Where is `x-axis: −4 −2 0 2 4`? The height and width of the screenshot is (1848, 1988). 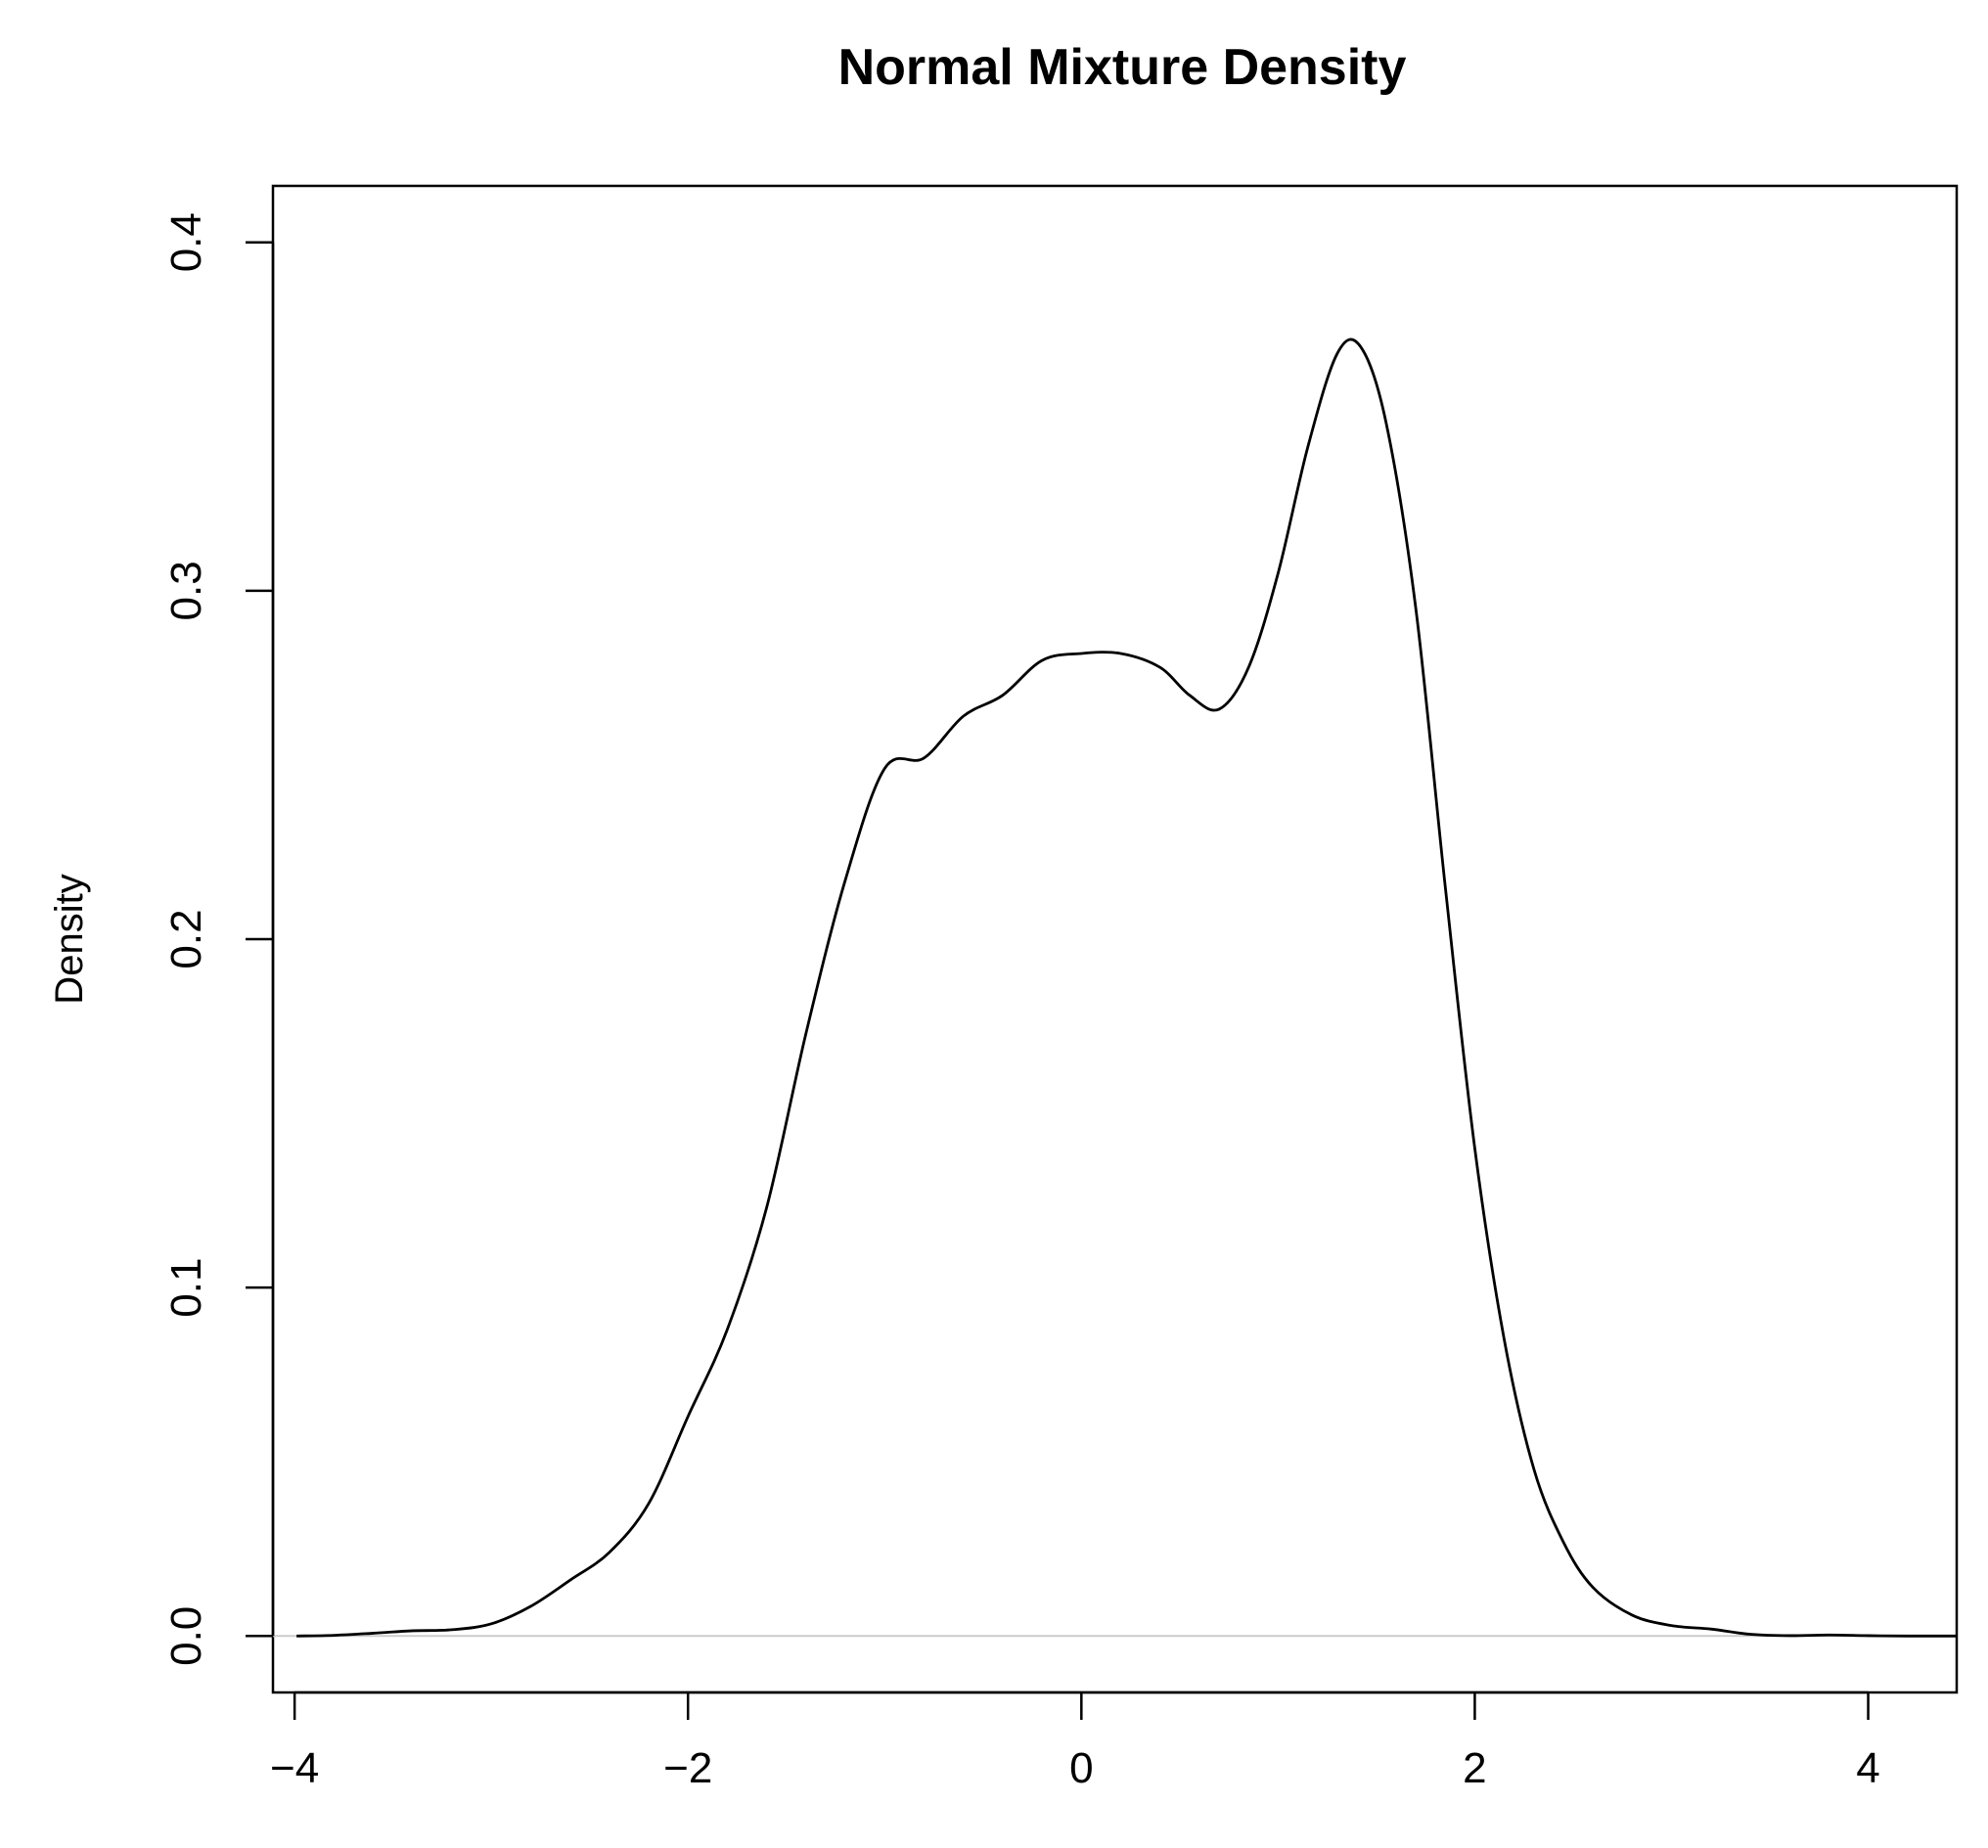
x-axis: −4 −2 0 2 4 is located at coordinates (1075, 1741).